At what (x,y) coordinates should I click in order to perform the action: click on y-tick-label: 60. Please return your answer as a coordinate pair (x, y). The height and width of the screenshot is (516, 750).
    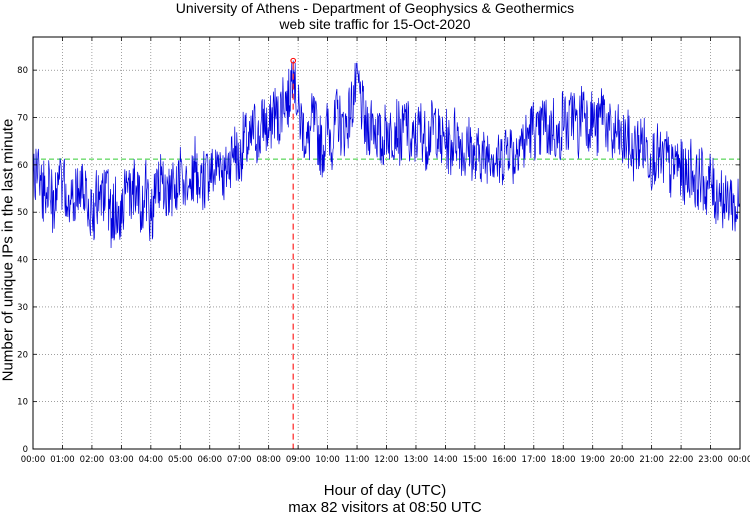
    Looking at the image, I should click on (22, 166).